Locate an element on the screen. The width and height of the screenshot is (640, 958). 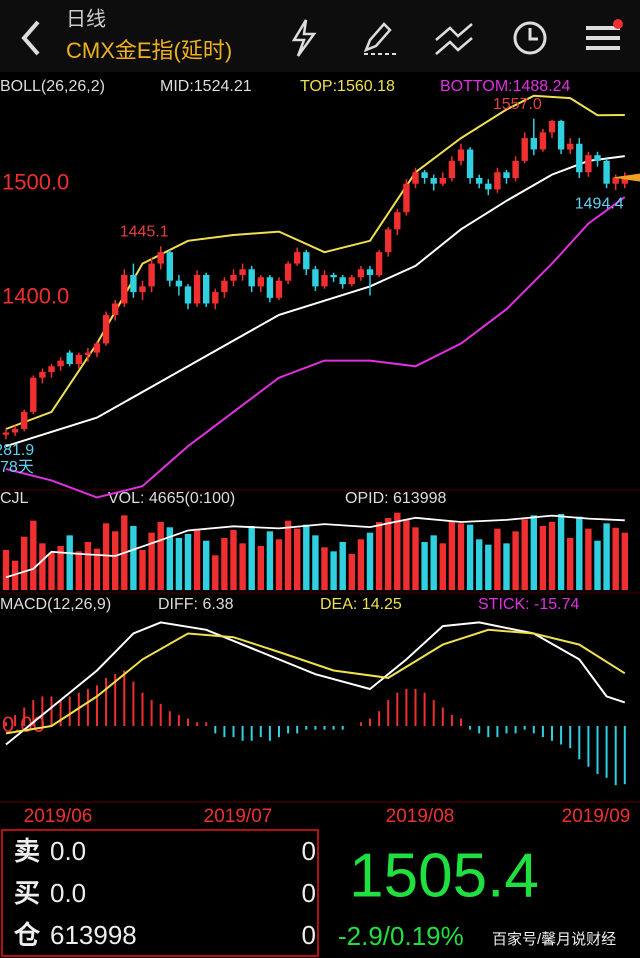
macd-diff: DIFF: 6.38 is located at coordinates (196, 604).